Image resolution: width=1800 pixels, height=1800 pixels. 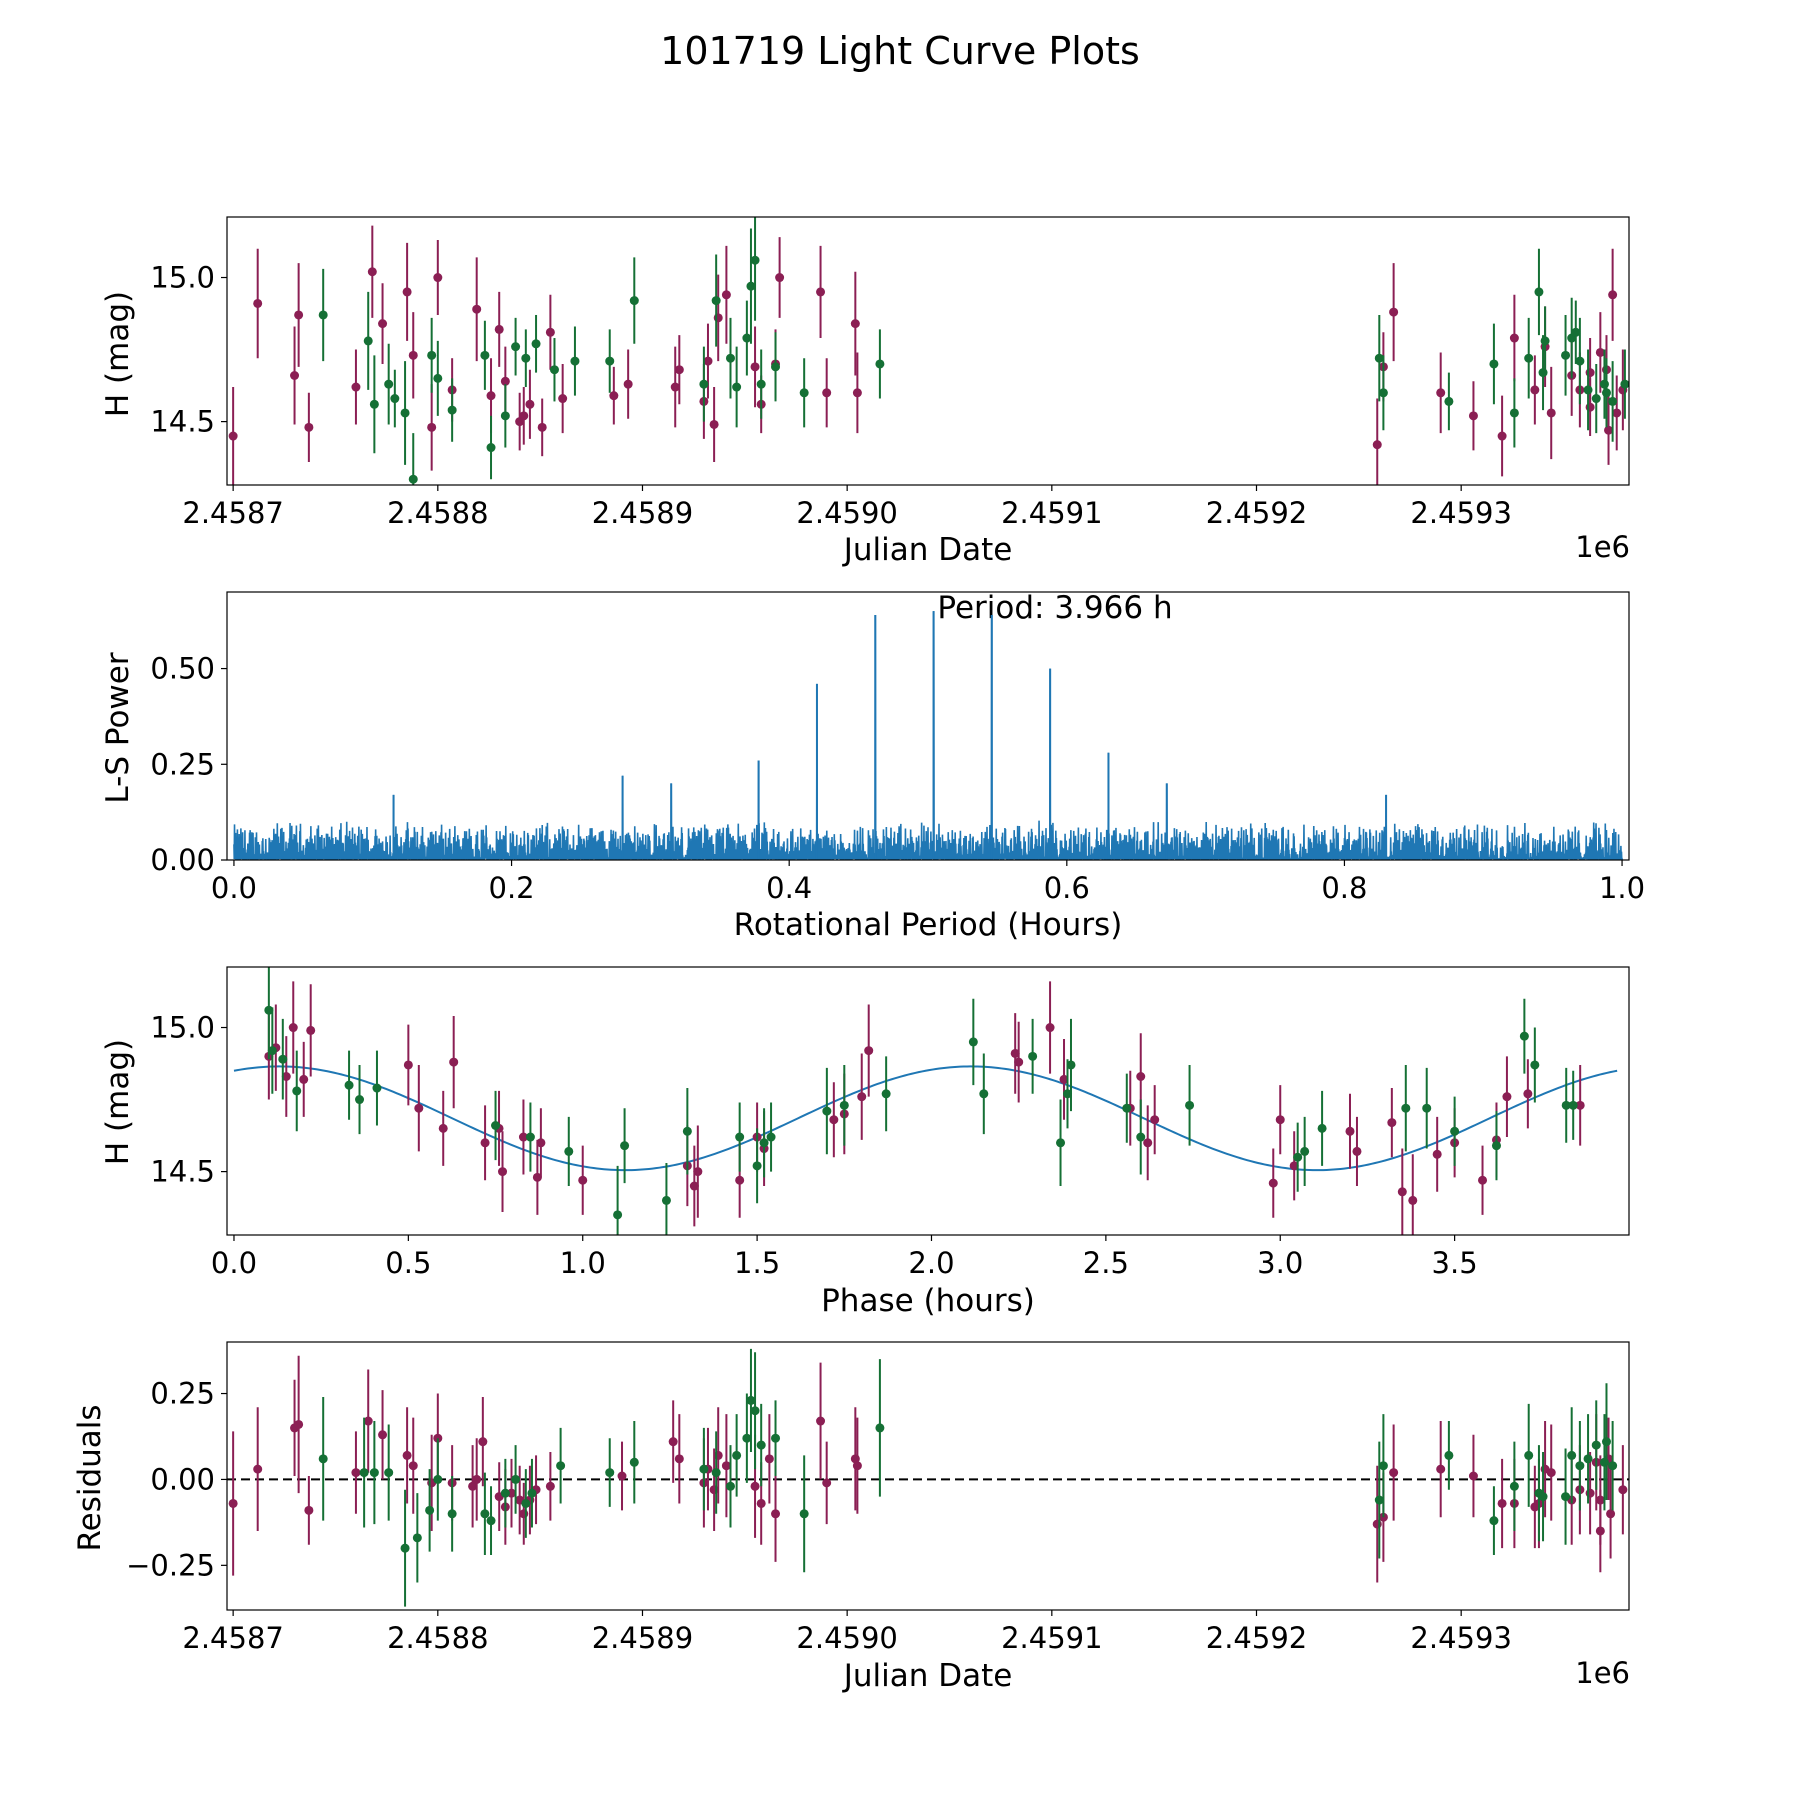 I want to click on residuals-xtick-label: 2.4592, so click(x=1256, y=1638).